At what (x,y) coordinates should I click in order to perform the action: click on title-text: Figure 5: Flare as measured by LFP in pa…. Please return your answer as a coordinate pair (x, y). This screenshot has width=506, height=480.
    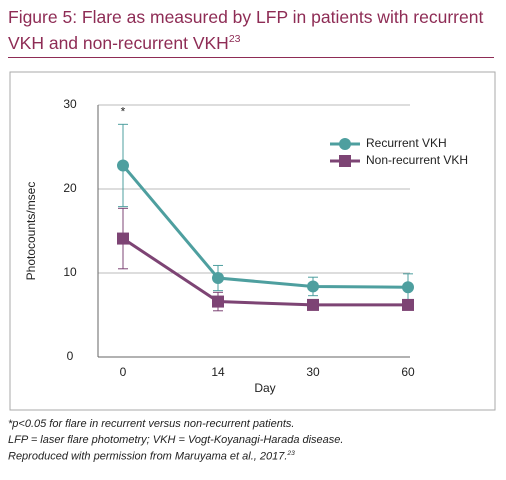
    Looking at the image, I should click on (246, 30).